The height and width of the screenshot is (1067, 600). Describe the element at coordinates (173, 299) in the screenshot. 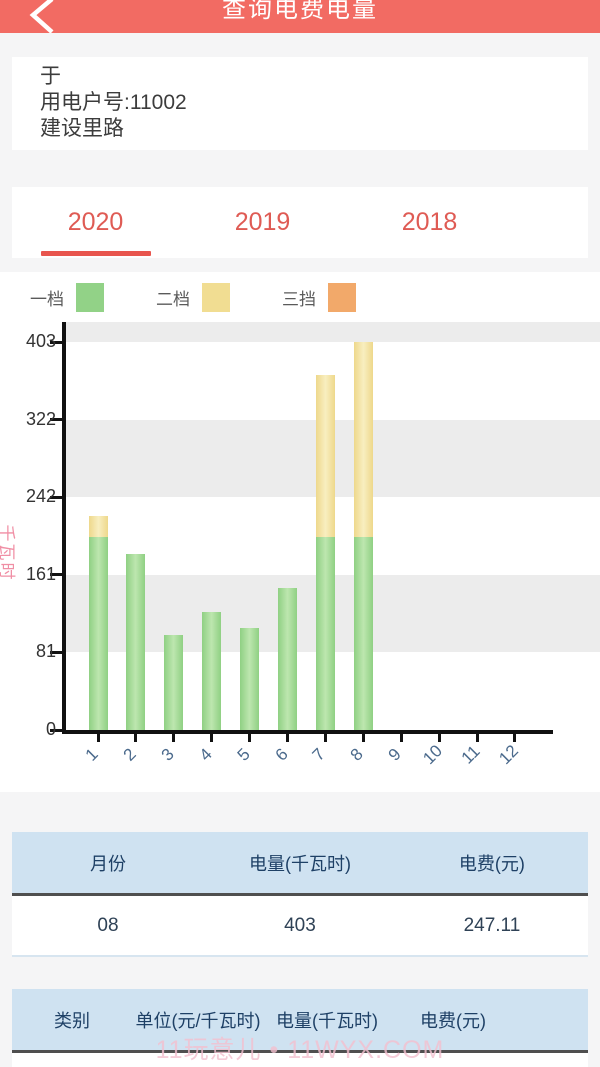

I see `legend-label-tier2: 二档` at that location.